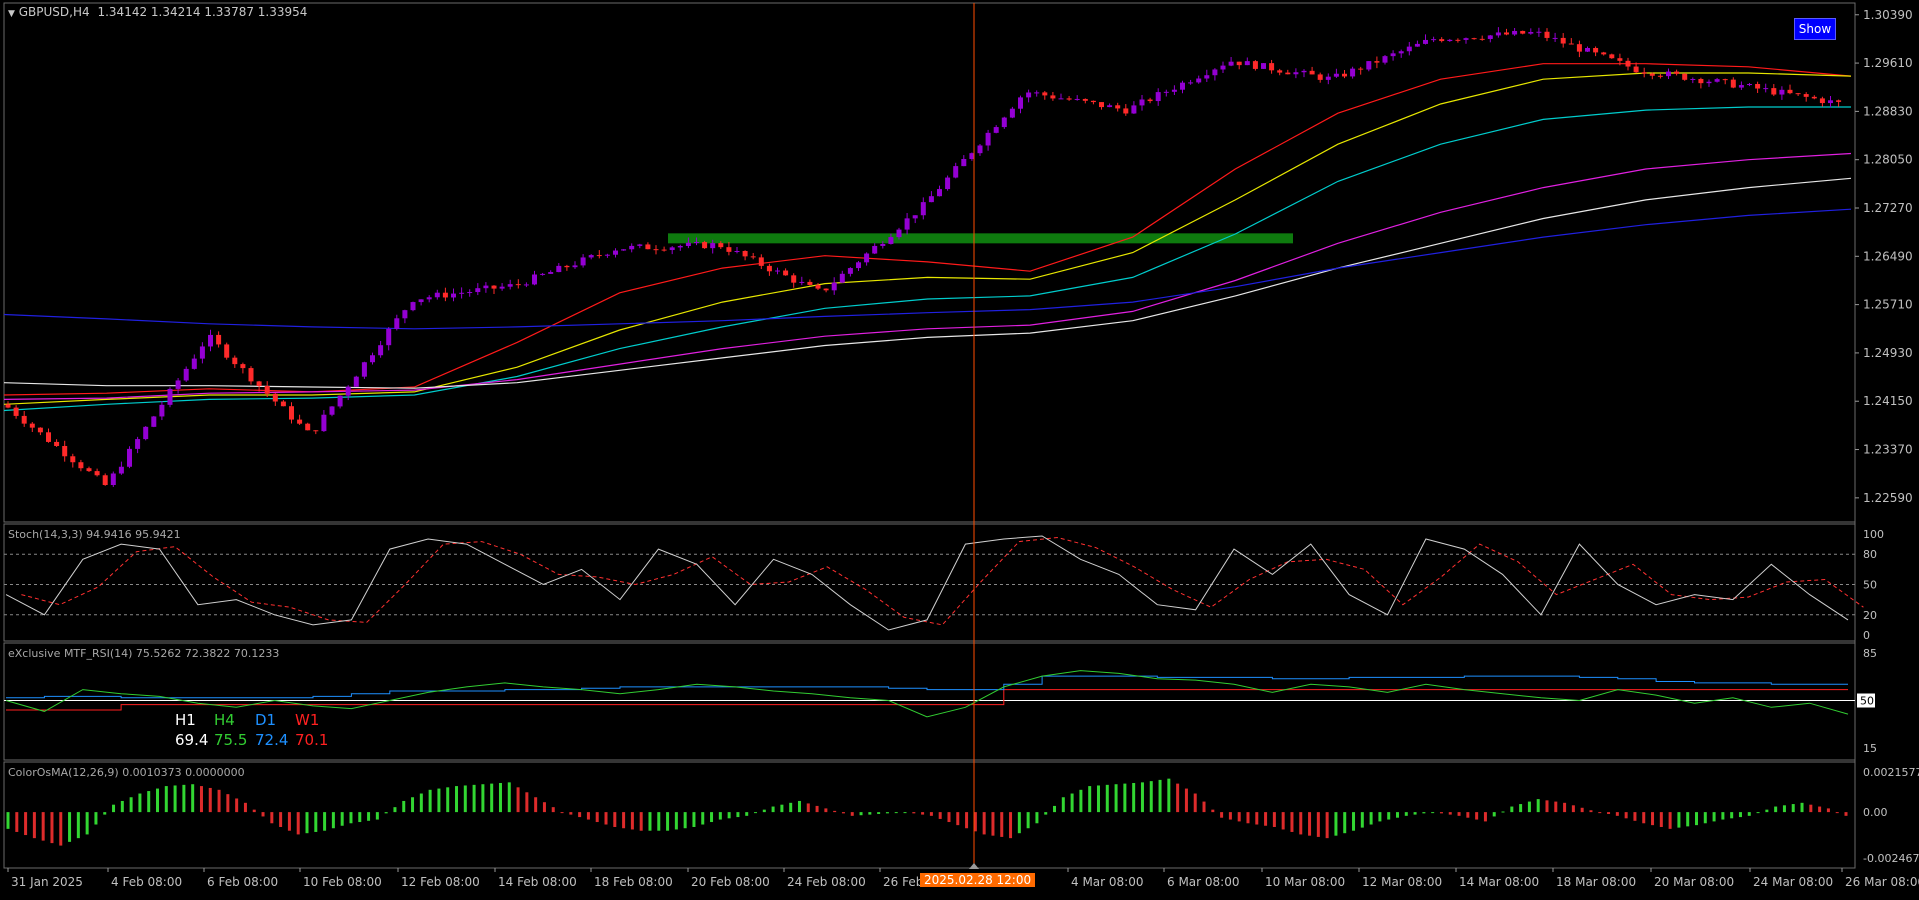 The image size is (1919, 900). Describe the element at coordinates (1203, 882) in the screenshot. I see `time-tick-label: 6 Mar 08:00` at that location.